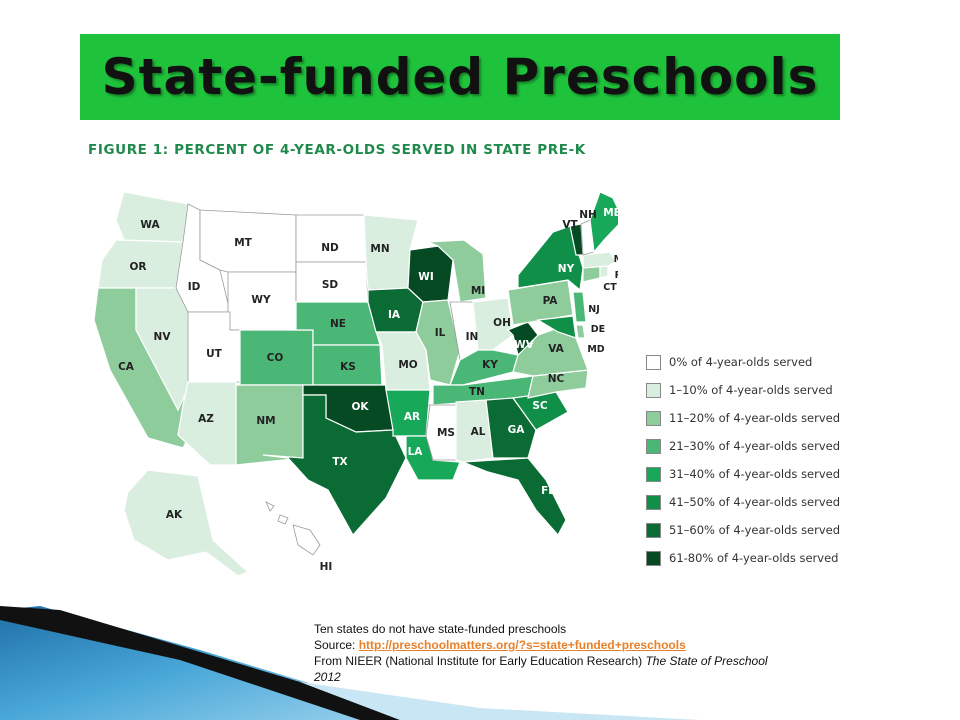  What do you see at coordinates (570, 225) in the screenshot?
I see `state-label-VT: VT` at bounding box center [570, 225].